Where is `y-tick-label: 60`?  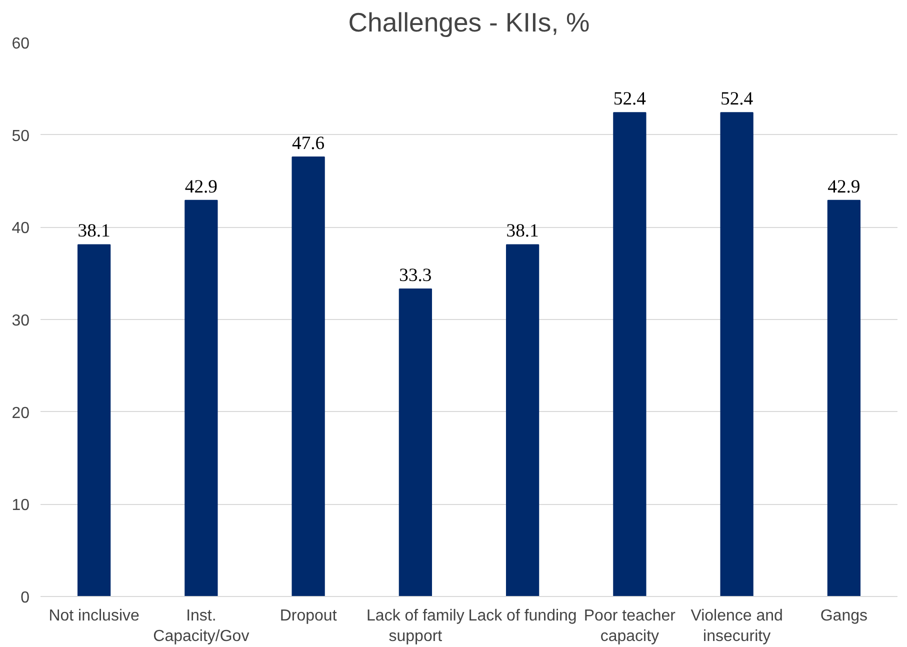 y-tick-label: 60 is located at coordinates (21, 44).